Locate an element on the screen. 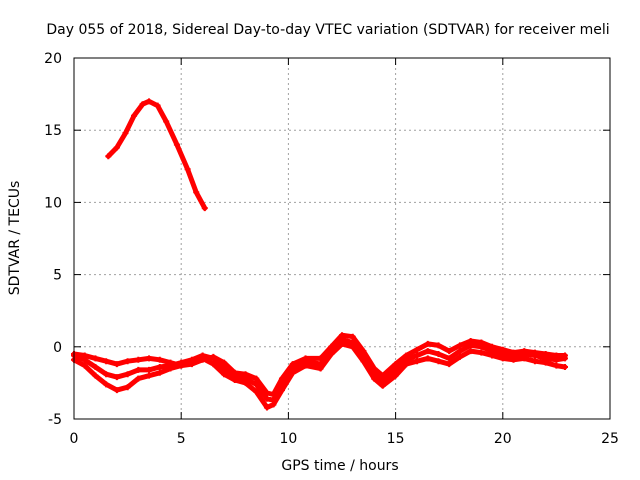 This screenshot has width=640, height=480. y-tick-label: -5 is located at coordinates (55, 420).